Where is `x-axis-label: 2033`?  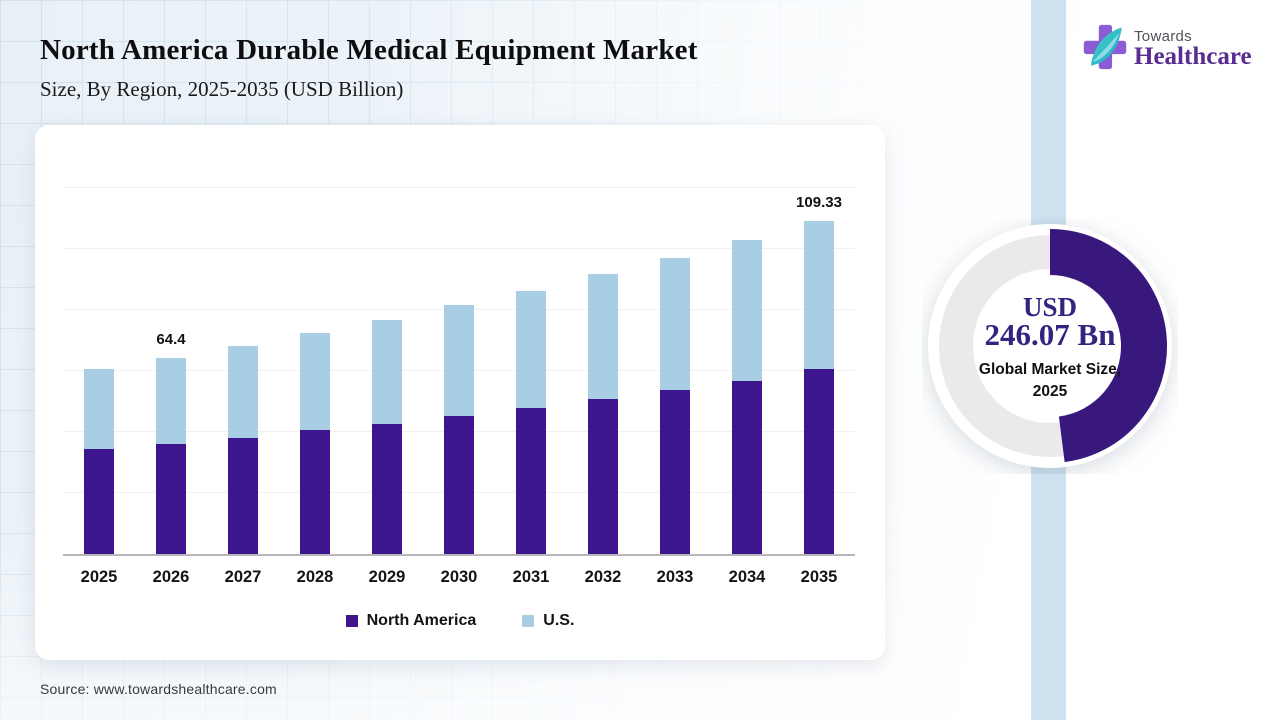
x-axis-label: 2033 is located at coordinates (675, 577).